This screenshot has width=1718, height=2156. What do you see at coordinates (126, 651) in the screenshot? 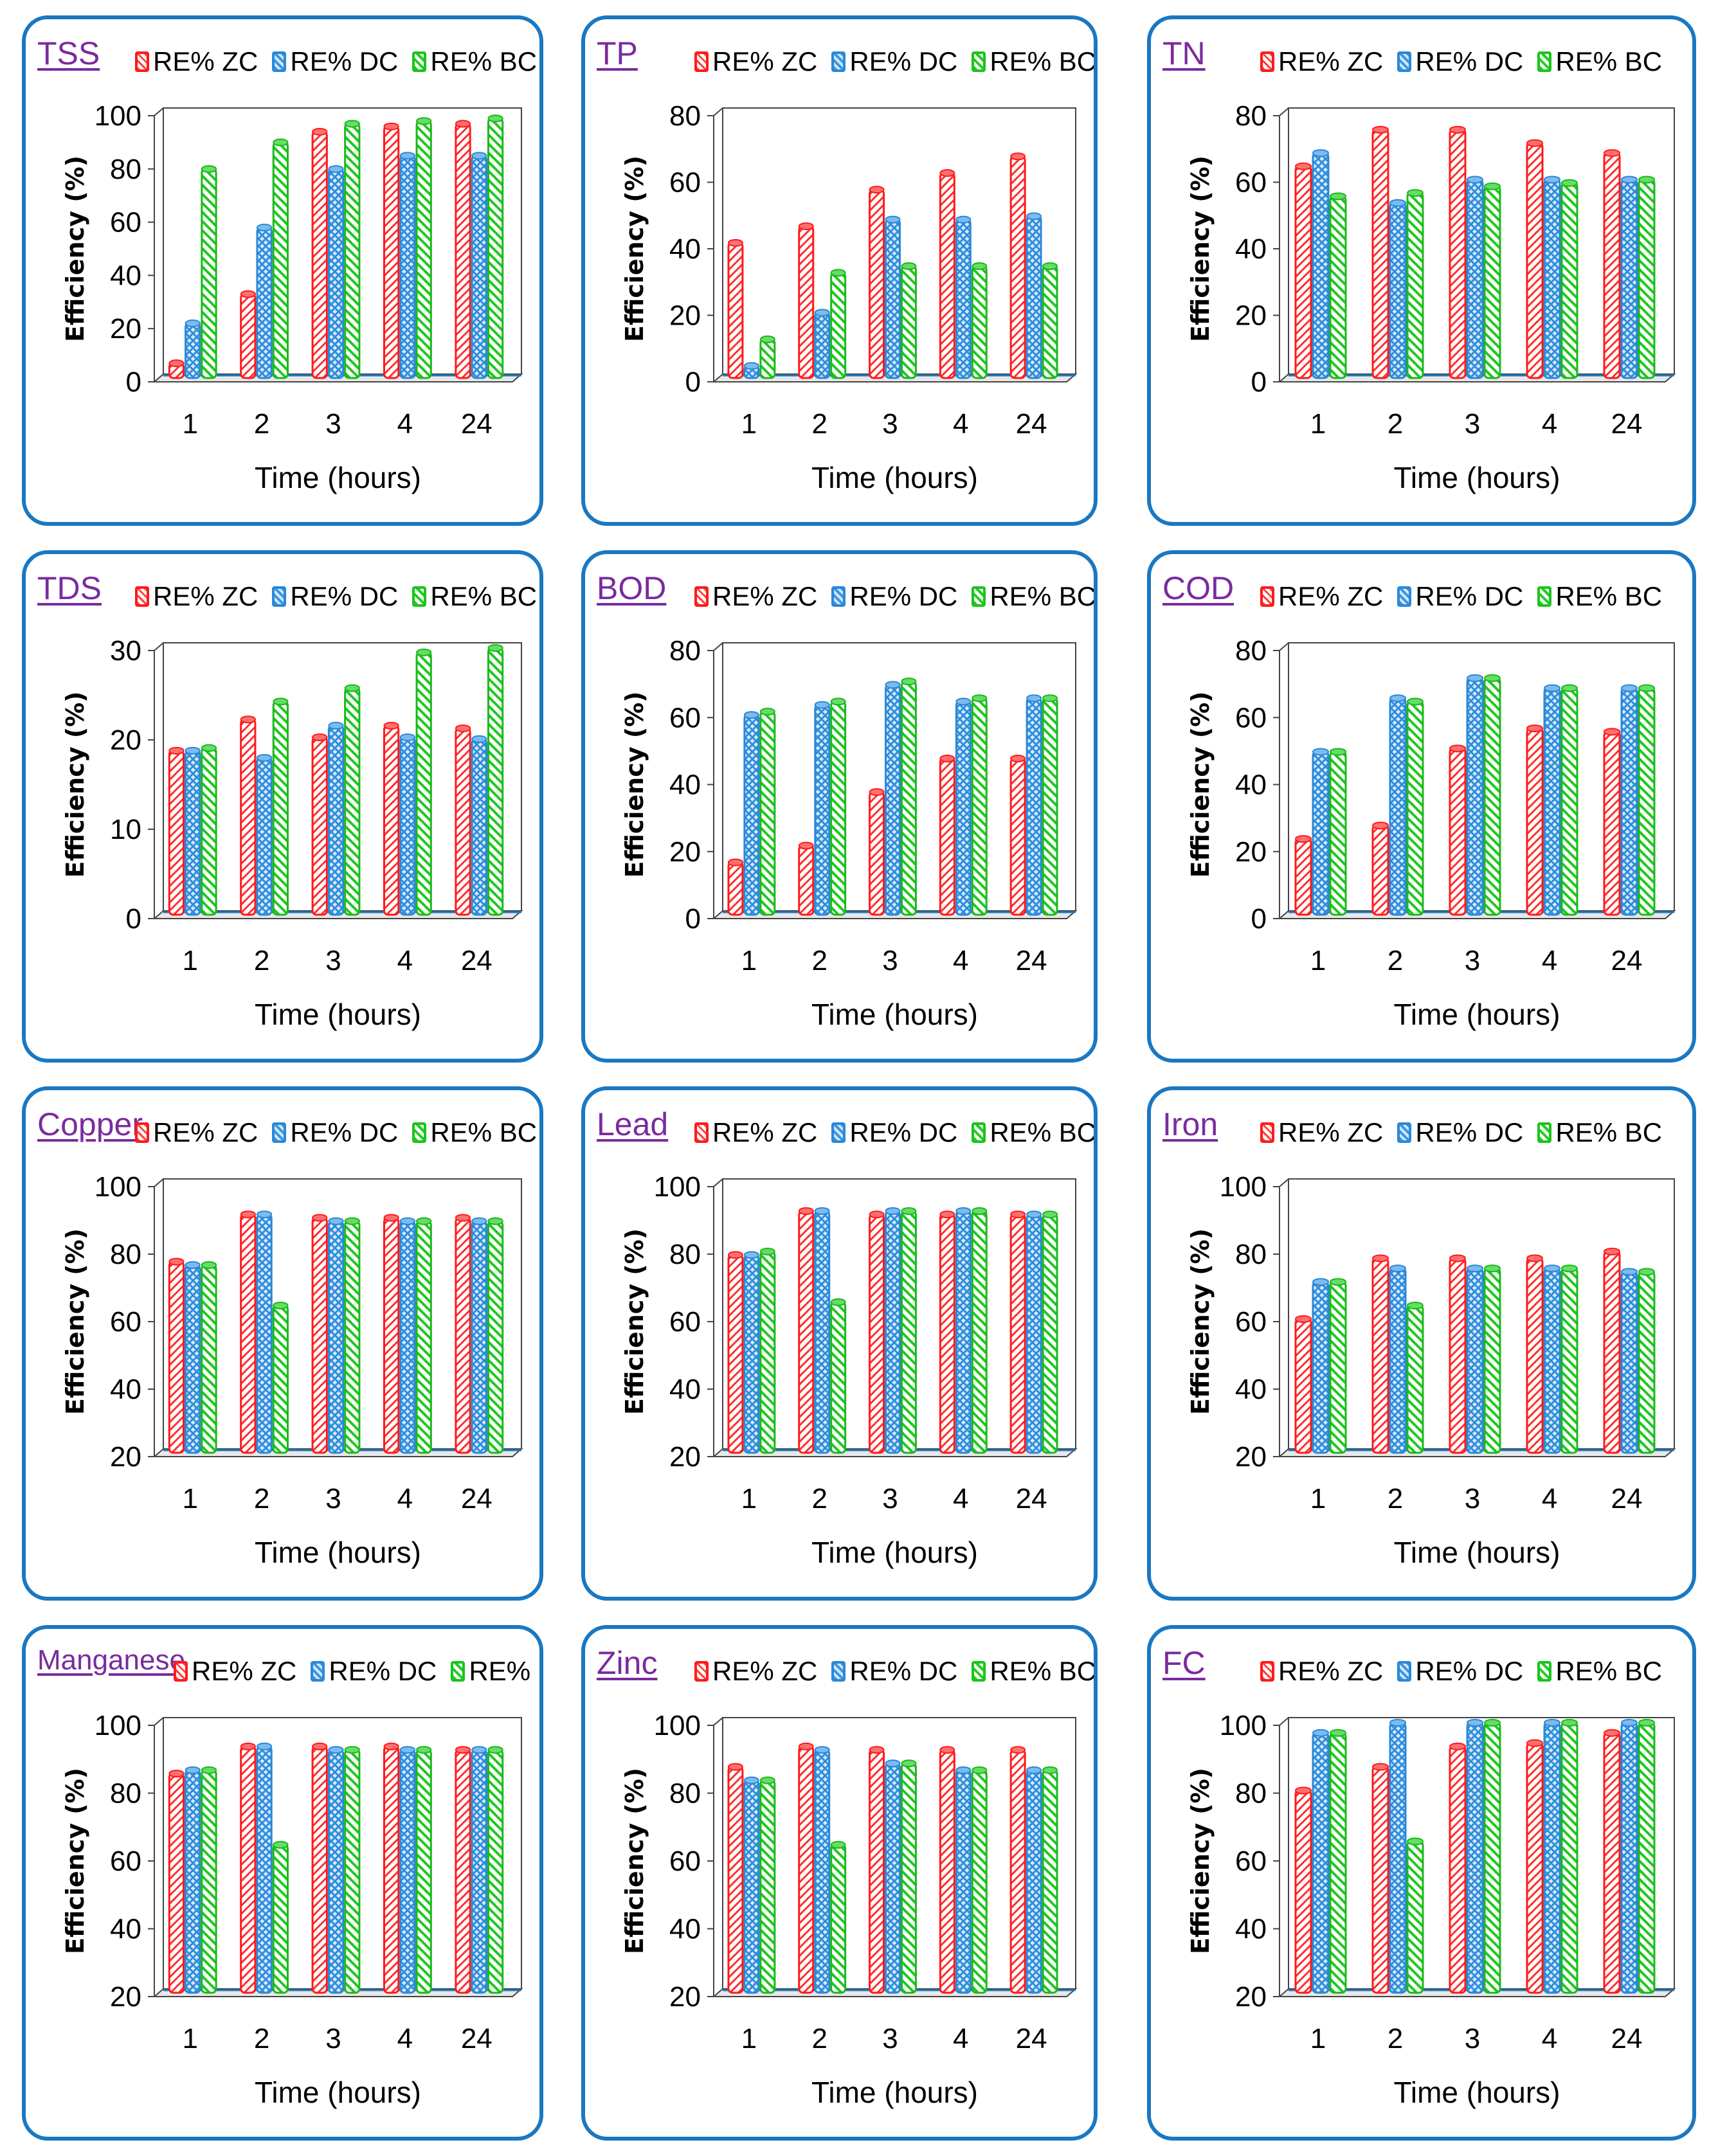
I see `y-tick-label: 30` at bounding box center [126, 651].